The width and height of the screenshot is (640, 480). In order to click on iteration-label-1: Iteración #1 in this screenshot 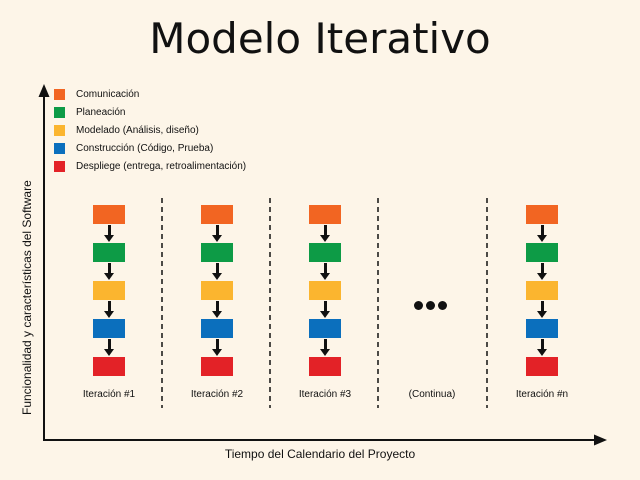, I will do `click(109, 394)`.